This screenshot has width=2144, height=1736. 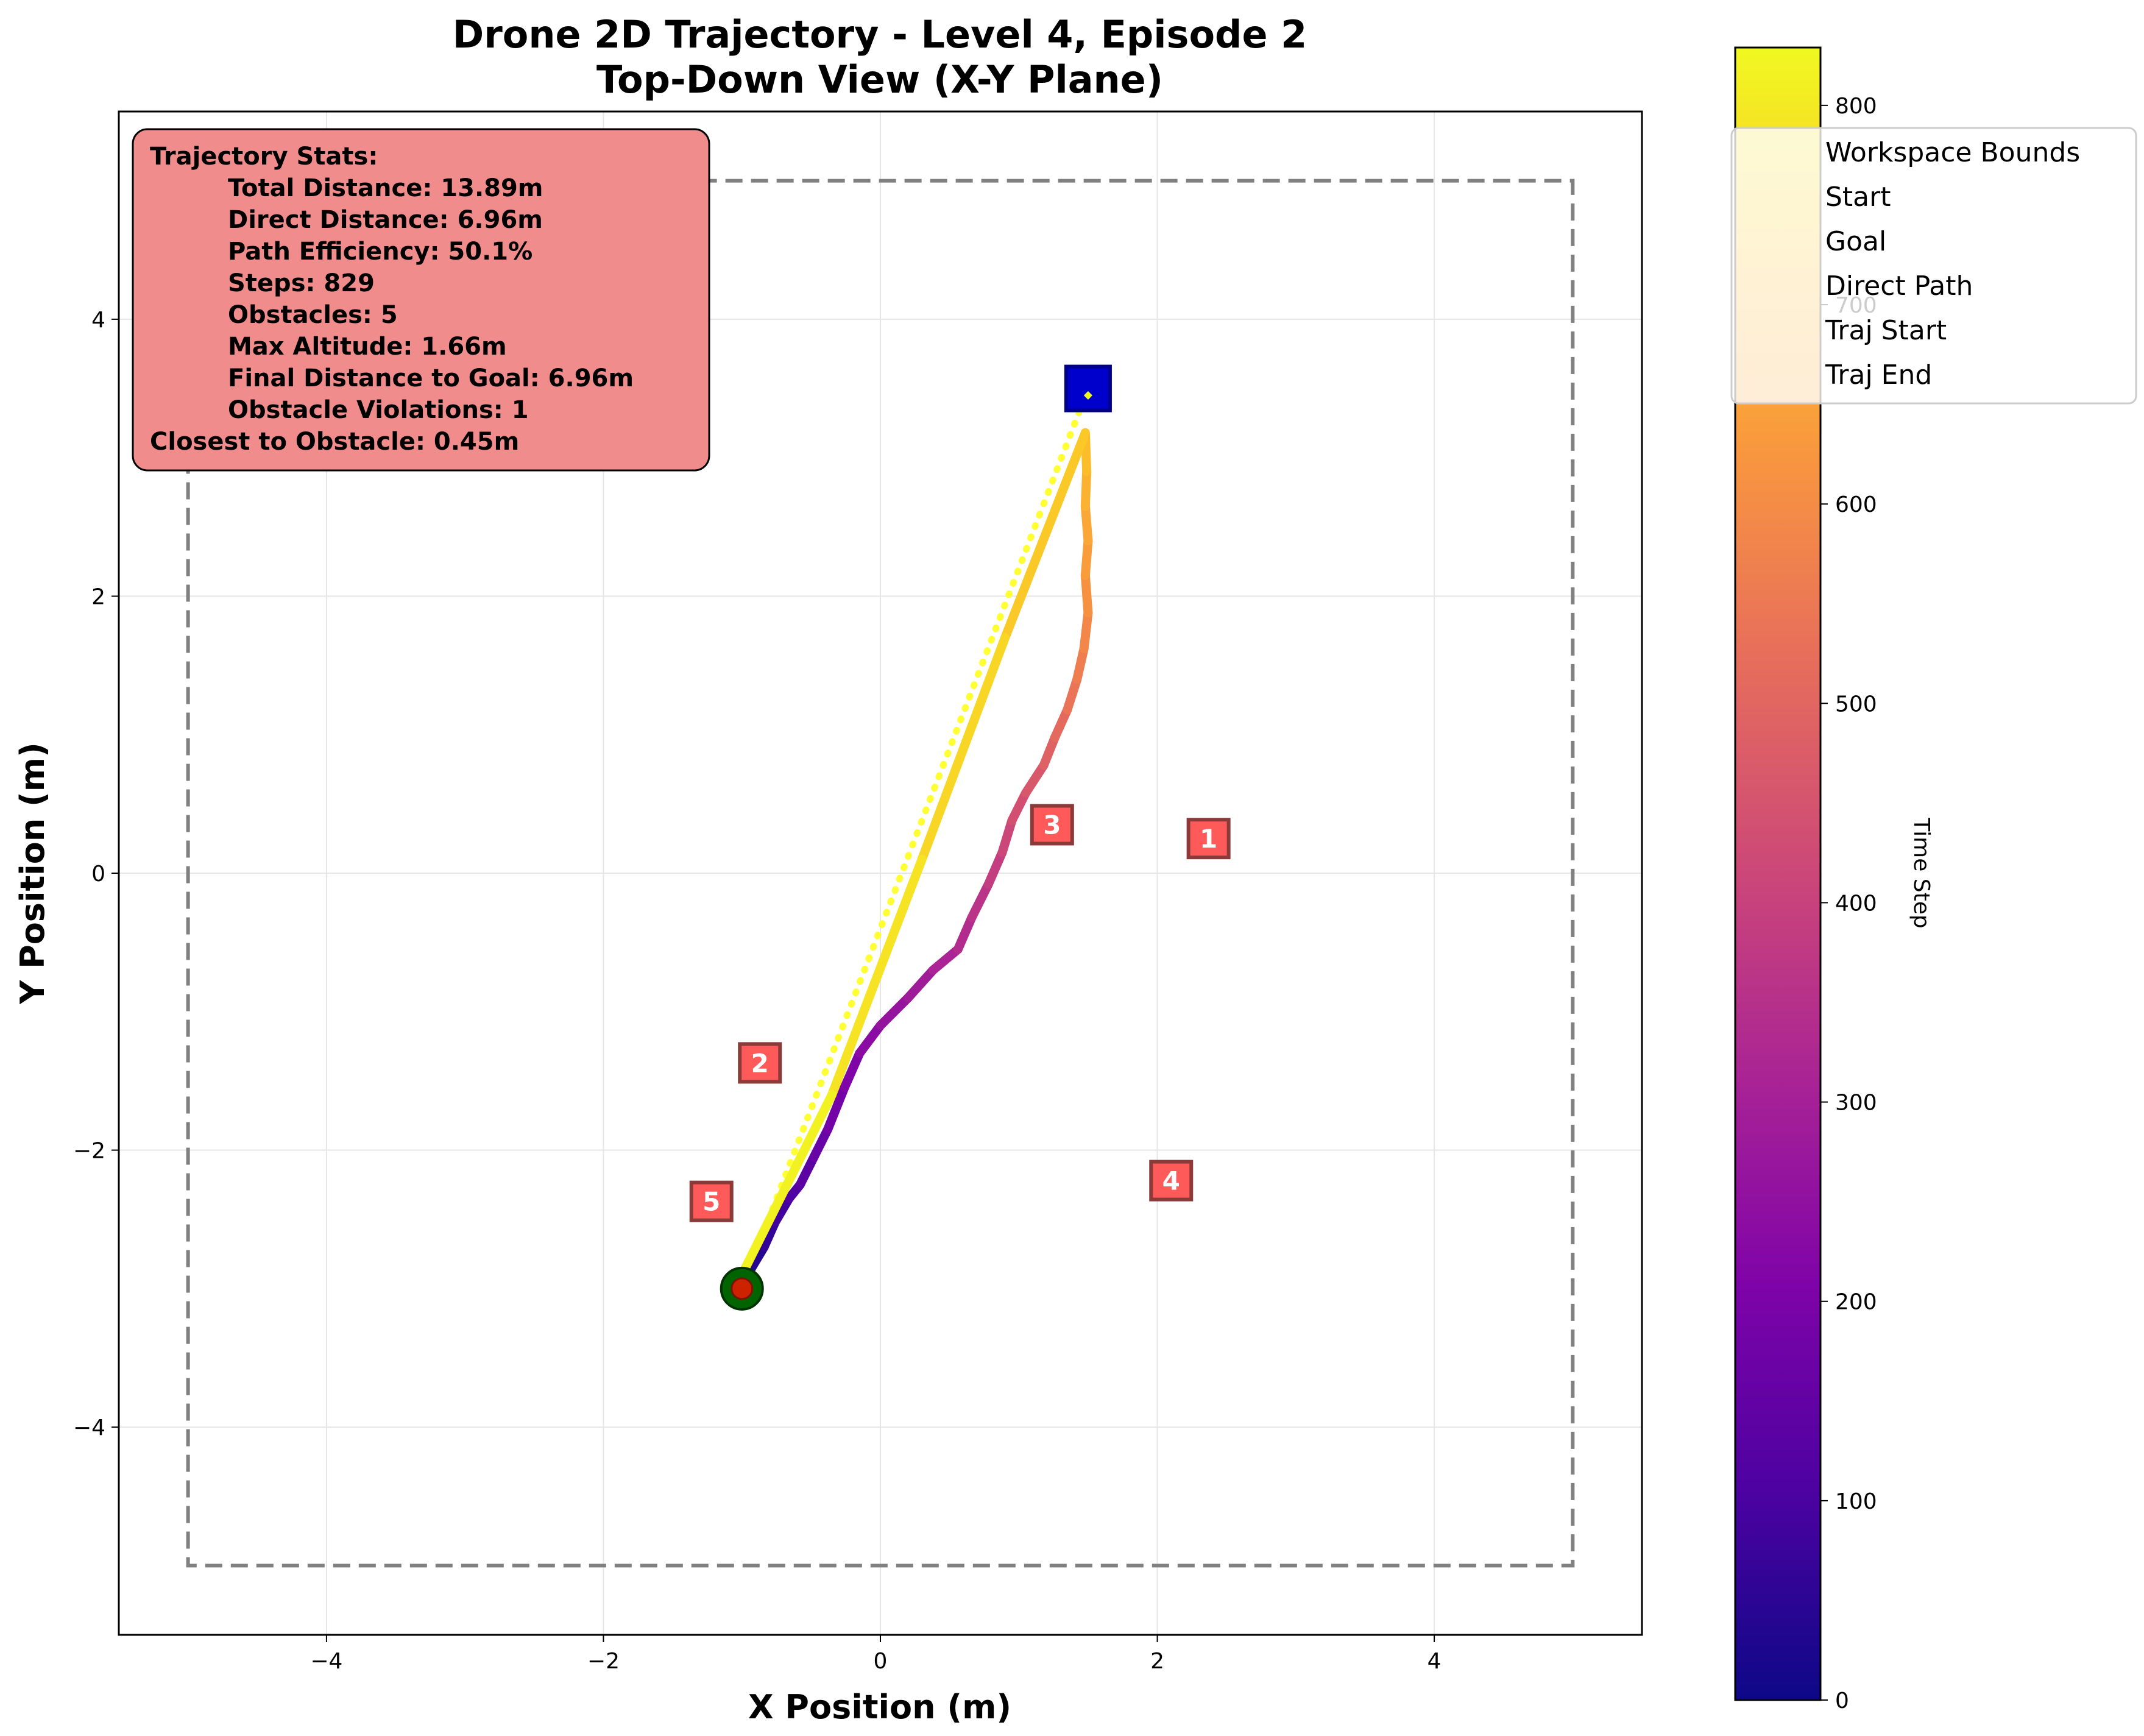 What do you see at coordinates (1856, 1502) in the screenshot?
I see `colorbar-tick-label: 100` at bounding box center [1856, 1502].